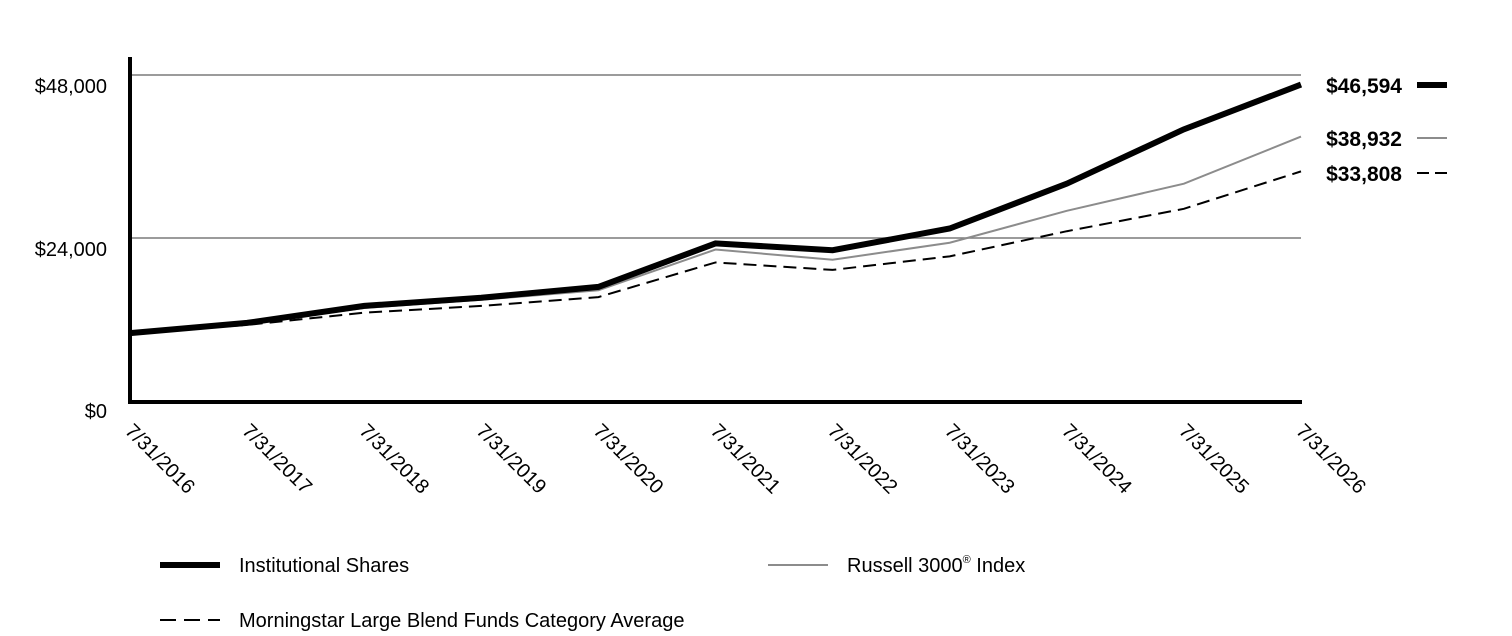 The image size is (1512, 636). Describe the element at coordinates (862, 459) in the screenshot. I see `x-tick-label-6: 7/31/2022` at that location.